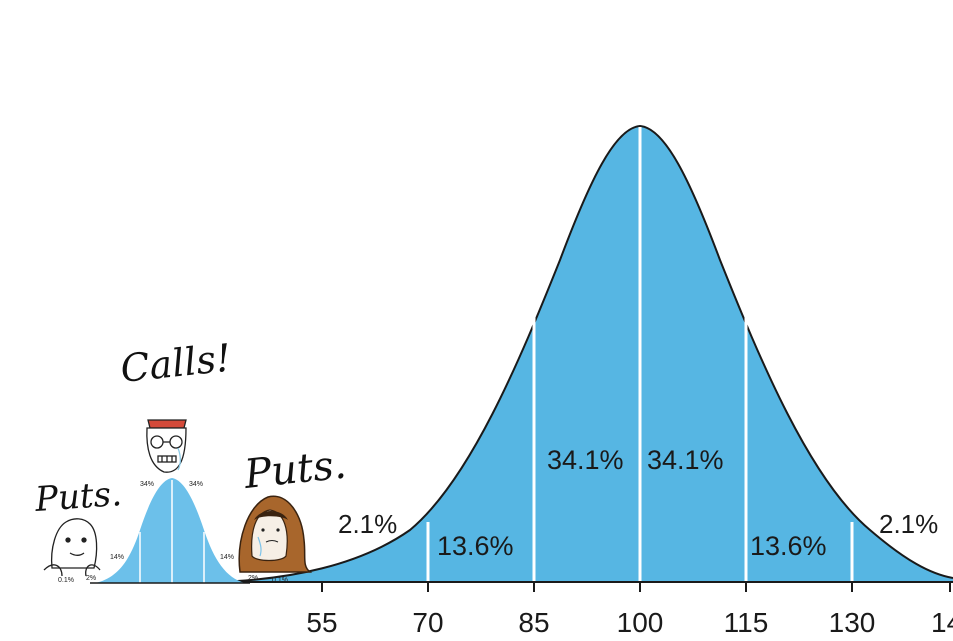 The height and width of the screenshot is (641, 953). What do you see at coordinates (275, 534) in the screenshot?
I see `right-hooded-character` at bounding box center [275, 534].